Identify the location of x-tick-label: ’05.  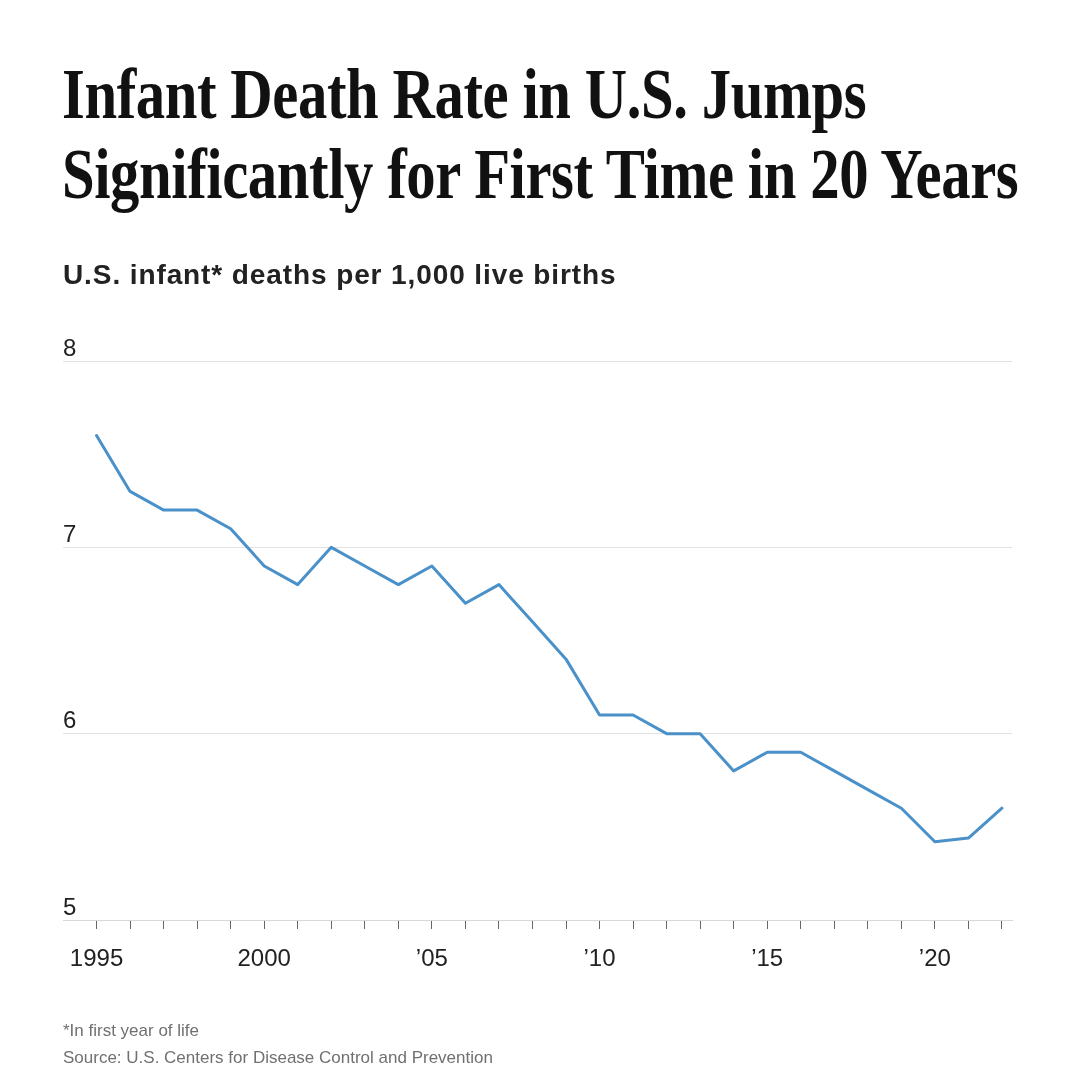
(431, 958).